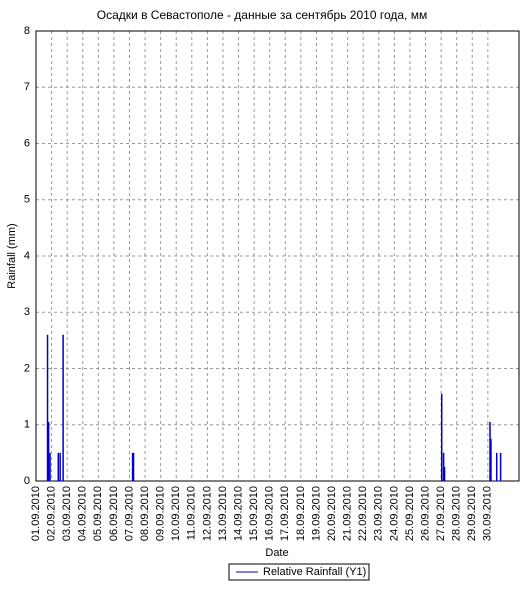 The height and width of the screenshot is (590, 523). Describe the element at coordinates (207, 513) in the screenshot. I see `x-tick-label: 12.09.2010` at that location.